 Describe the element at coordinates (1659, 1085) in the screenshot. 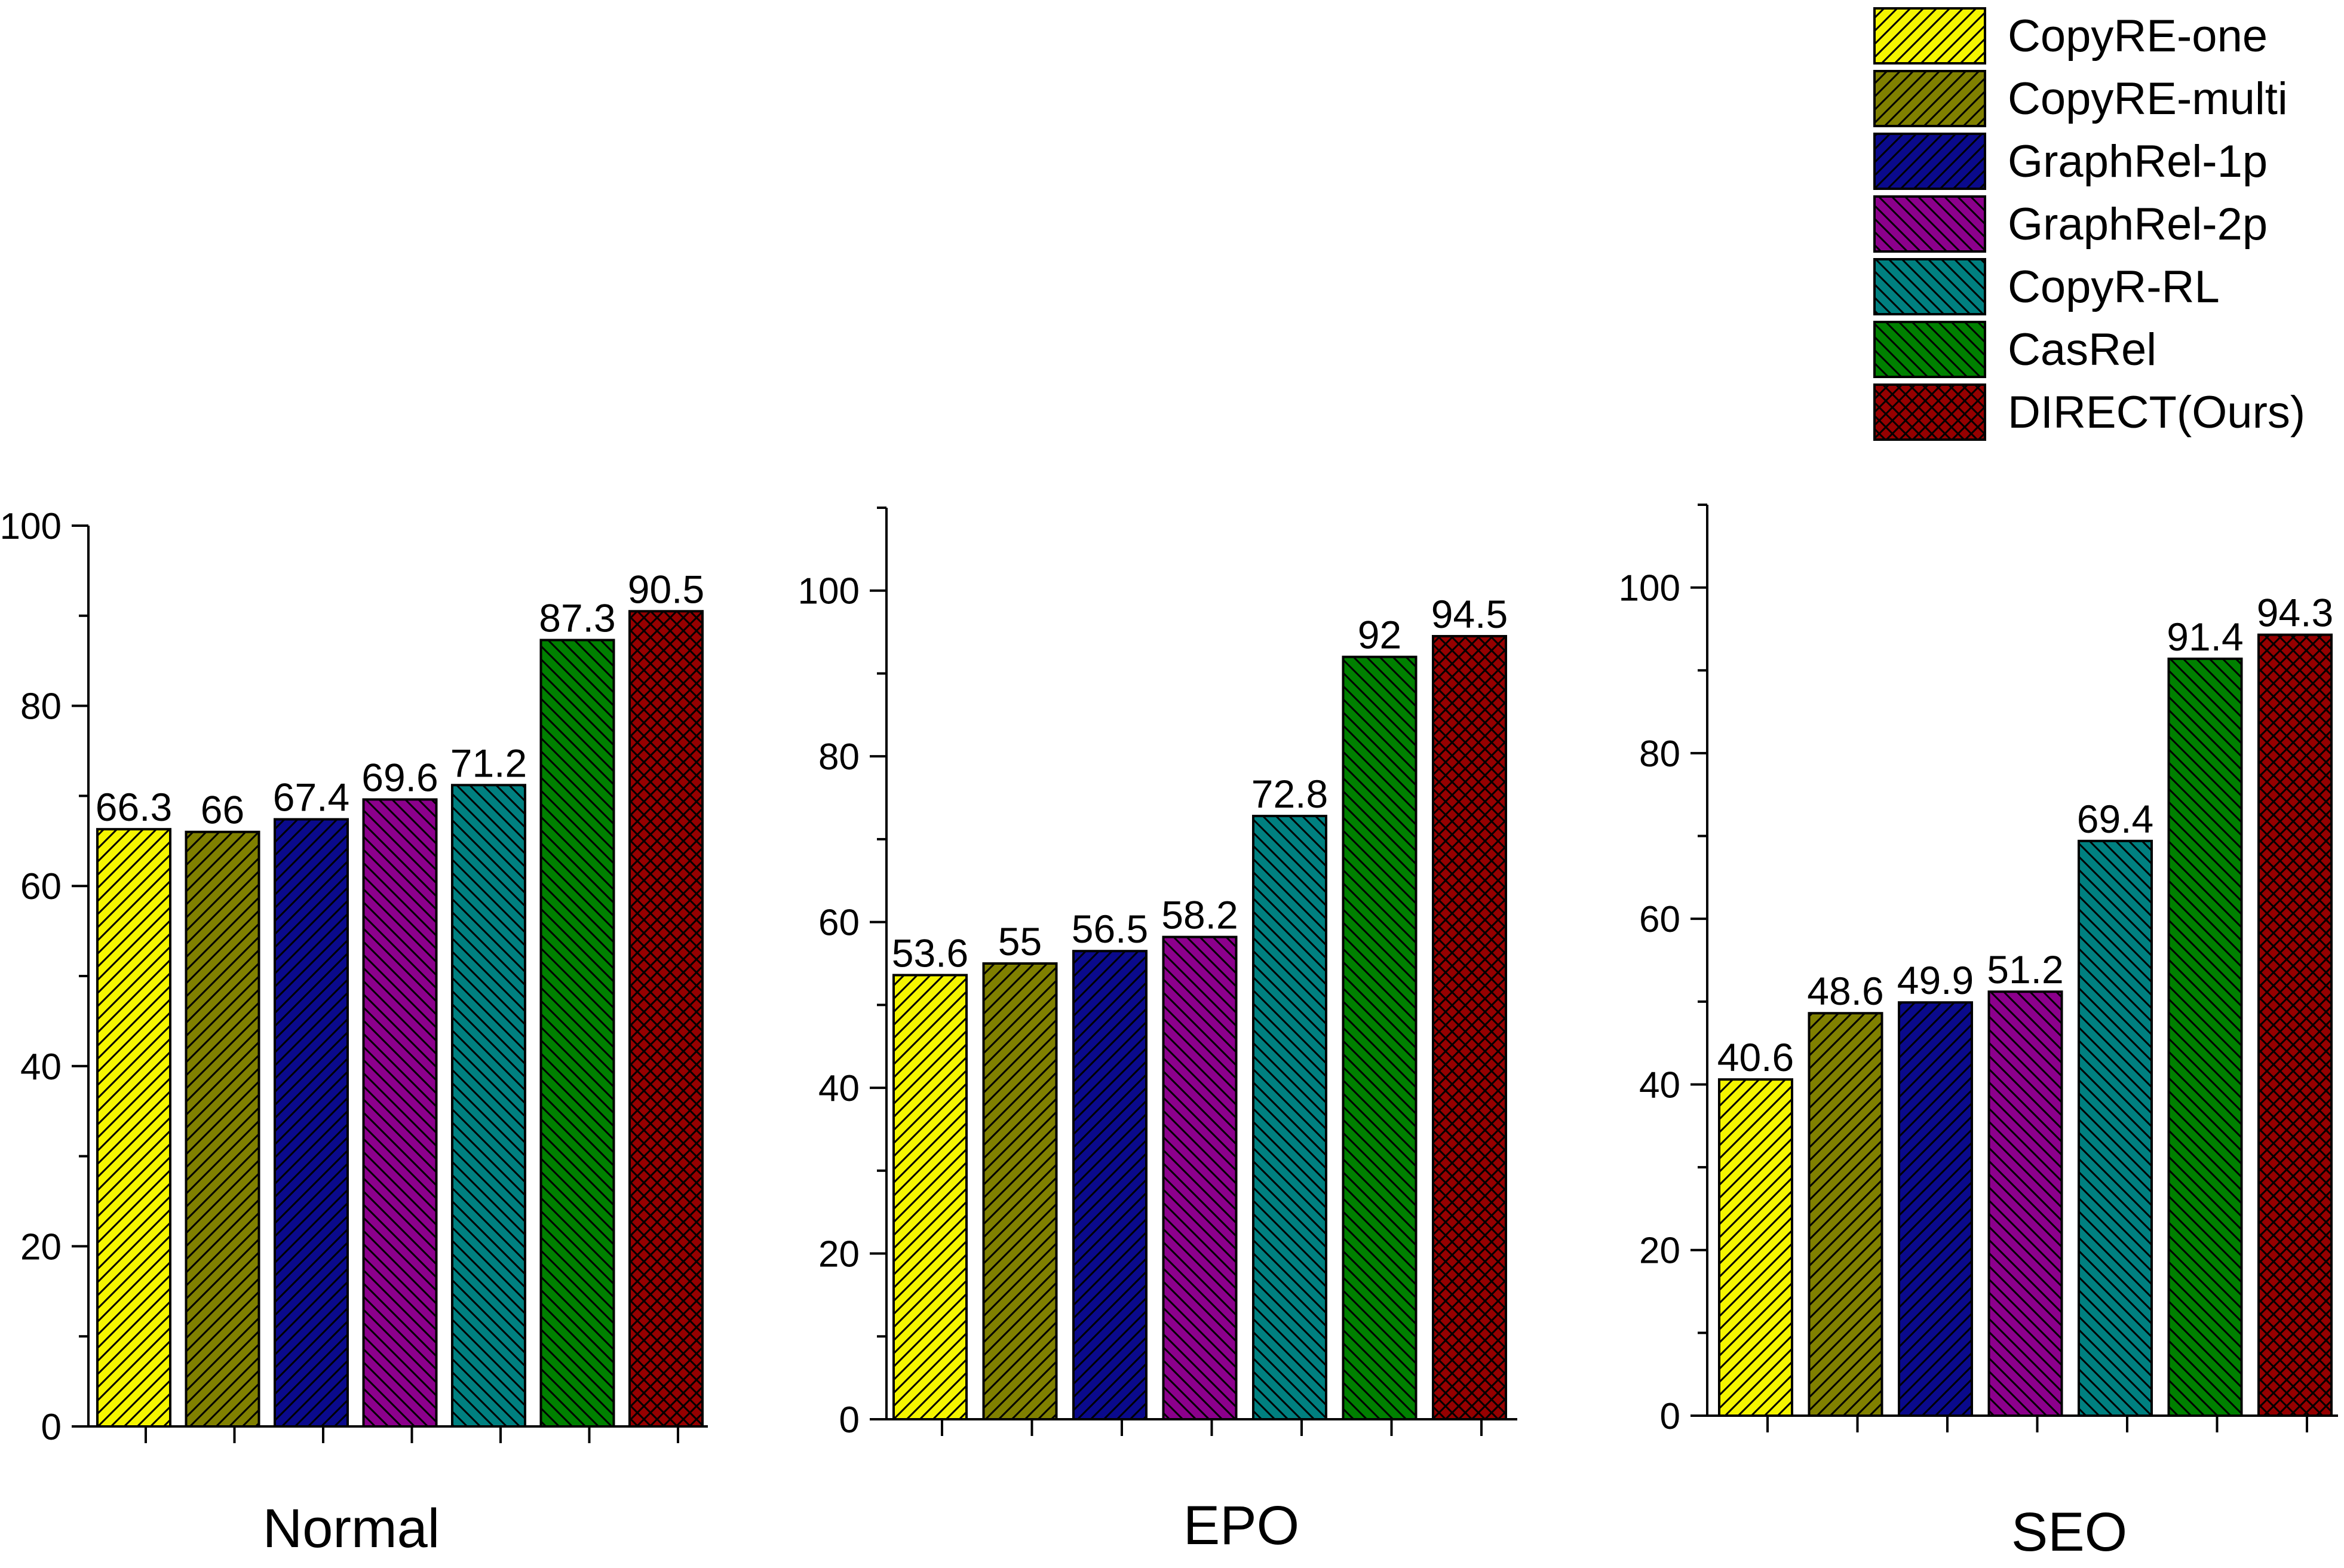

I see `y-tick-label-seo: 40` at that location.